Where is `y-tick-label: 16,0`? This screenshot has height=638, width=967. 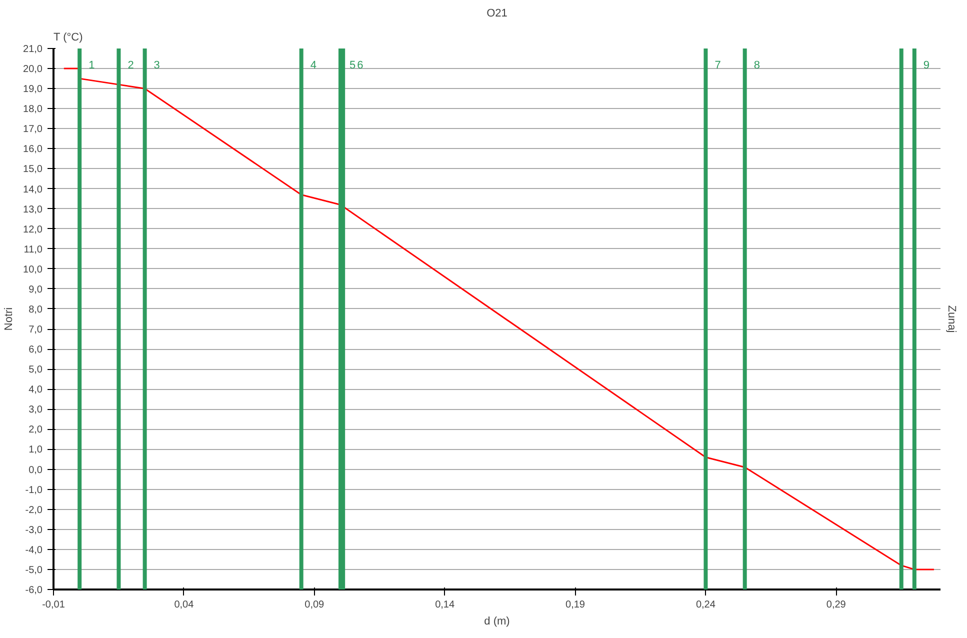 y-tick-label: 16,0 is located at coordinates (33, 150).